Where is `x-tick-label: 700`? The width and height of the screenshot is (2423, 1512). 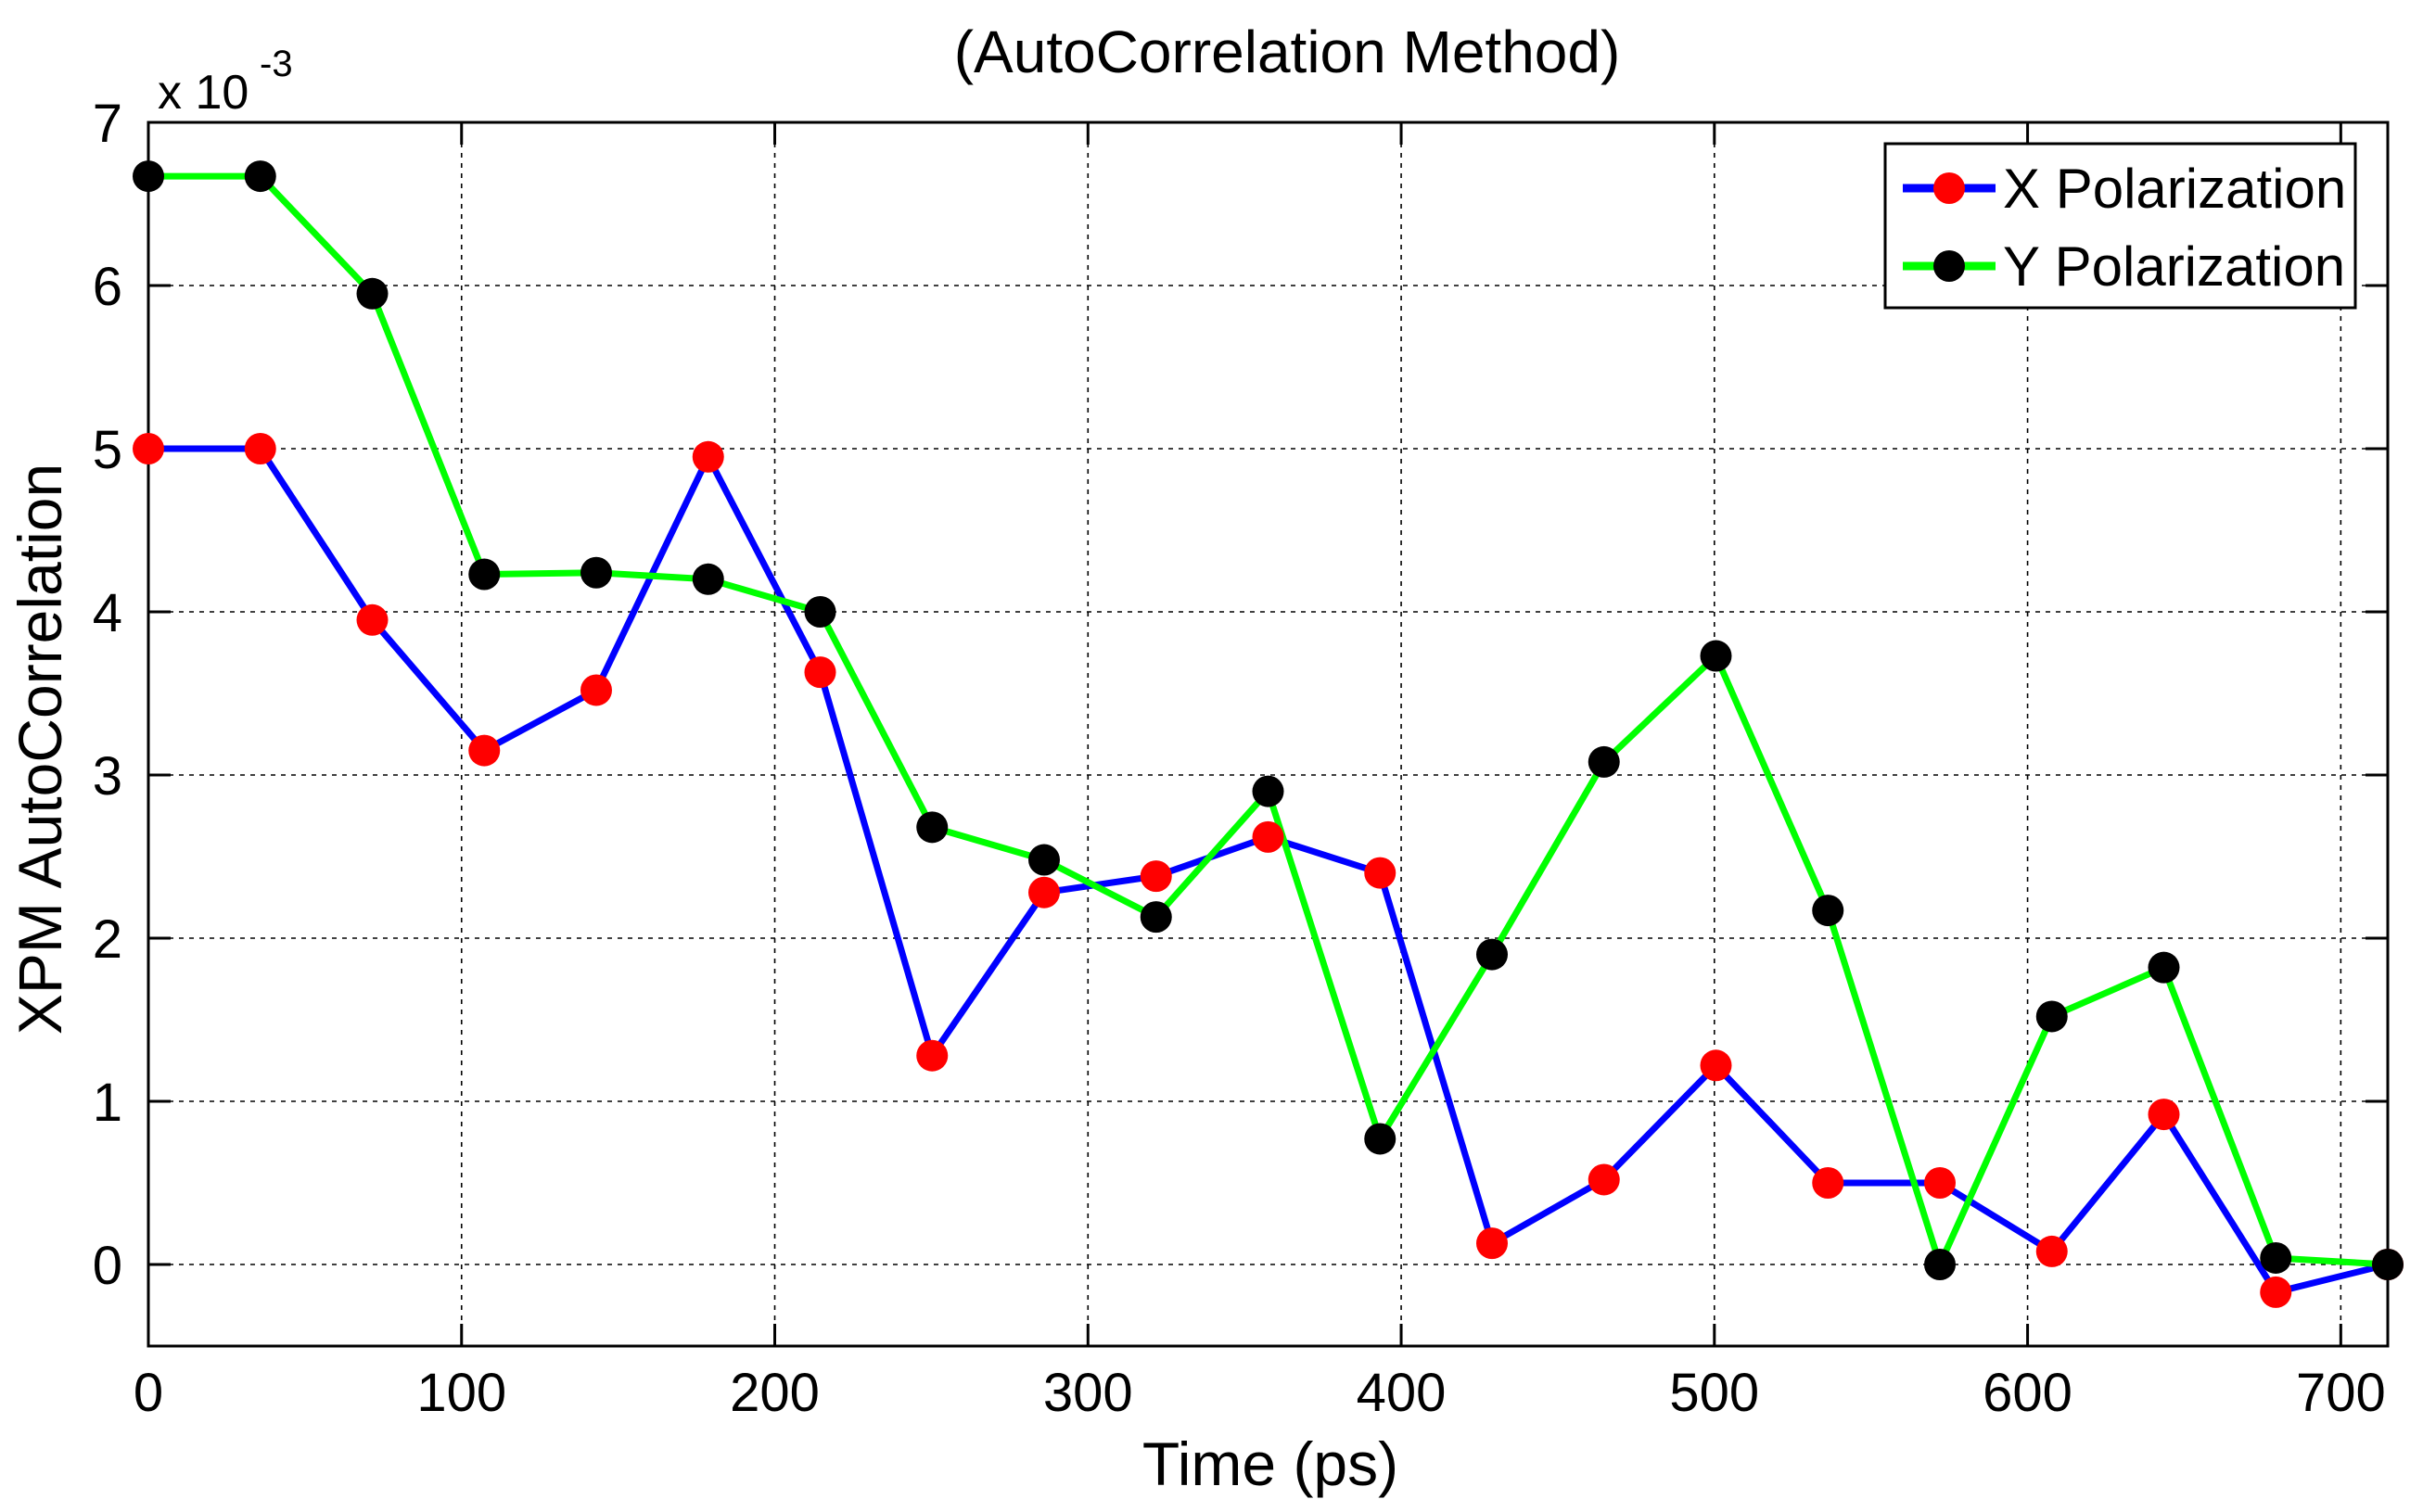
x-tick-label: 700 is located at coordinates (2341, 1393).